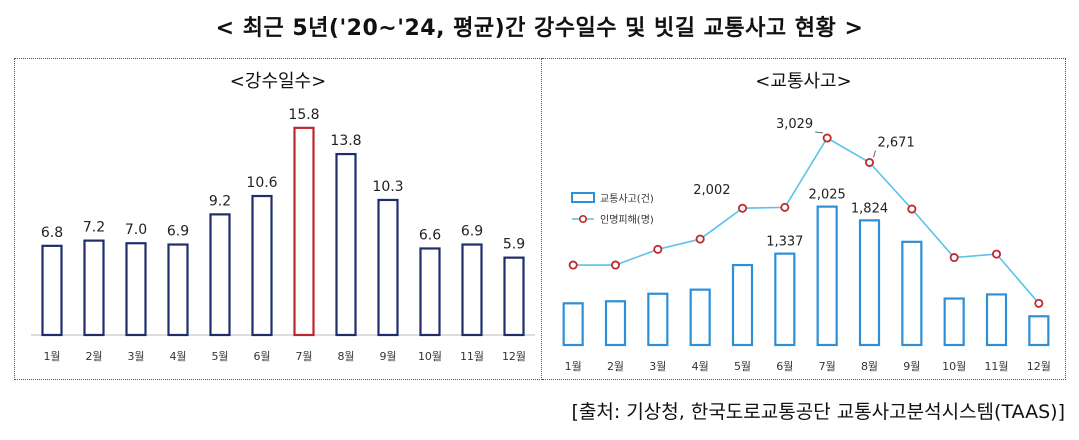 This screenshot has width=1079, height=440. What do you see at coordinates (582, 219) in the screenshot?
I see `legend-line-marker` at bounding box center [582, 219].